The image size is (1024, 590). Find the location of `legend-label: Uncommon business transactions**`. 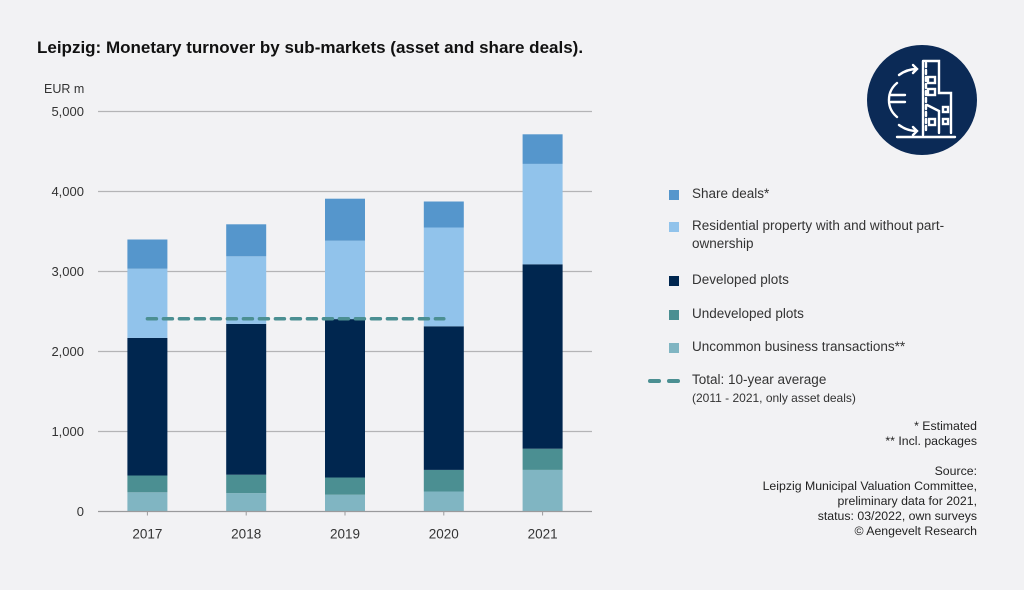

legend-label: Uncommon business transactions** is located at coordinates (799, 346).